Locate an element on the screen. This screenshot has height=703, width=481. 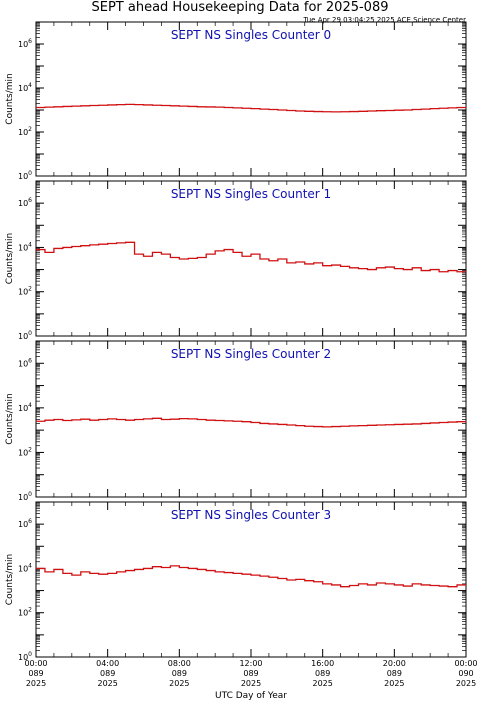
x-tick-time-label: 16:00 is located at coordinates (322, 663).